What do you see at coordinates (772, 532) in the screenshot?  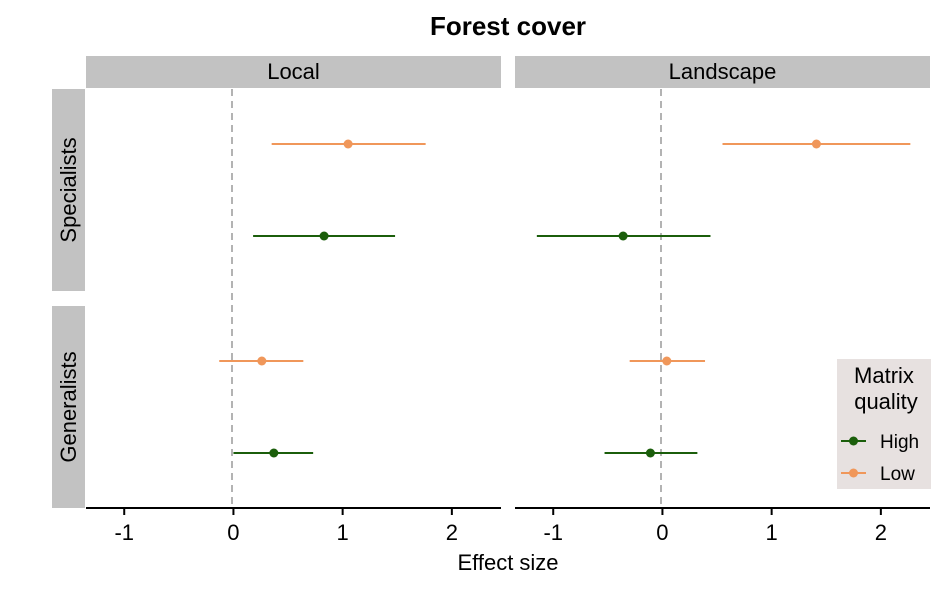 I see `x-tick-label-landscape-2: 1` at bounding box center [772, 532].